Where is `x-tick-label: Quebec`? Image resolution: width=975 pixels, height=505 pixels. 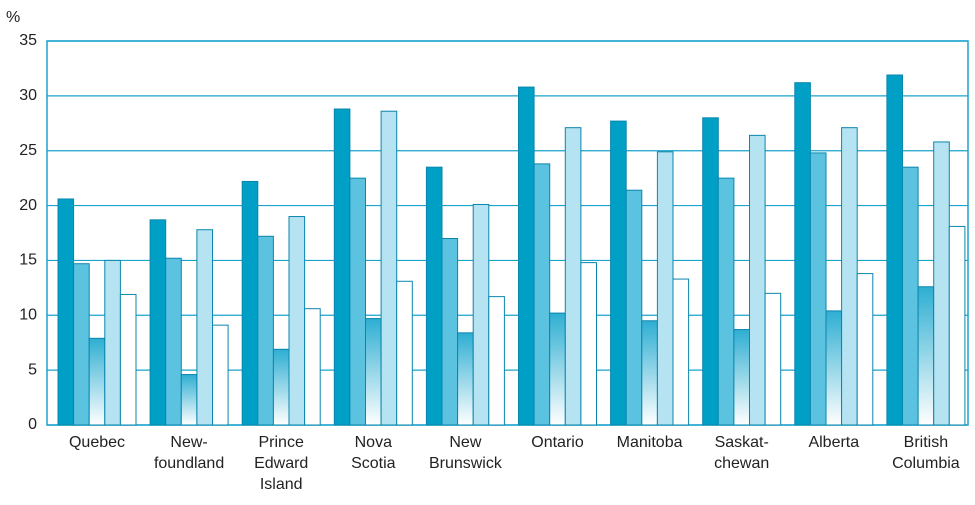 x-tick-label: Quebec is located at coordinates (97, 442).